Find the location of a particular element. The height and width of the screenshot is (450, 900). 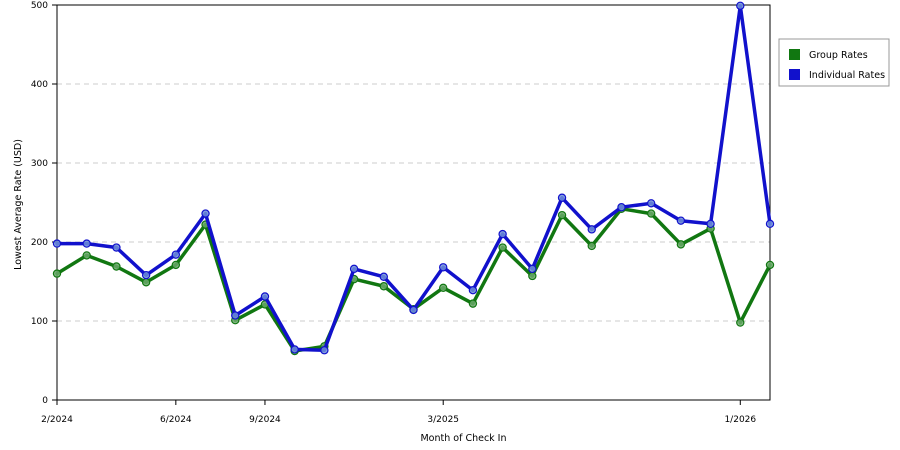

y-axis-title: Lowest Average Rate (USD) is located at coordinates (18, 204).